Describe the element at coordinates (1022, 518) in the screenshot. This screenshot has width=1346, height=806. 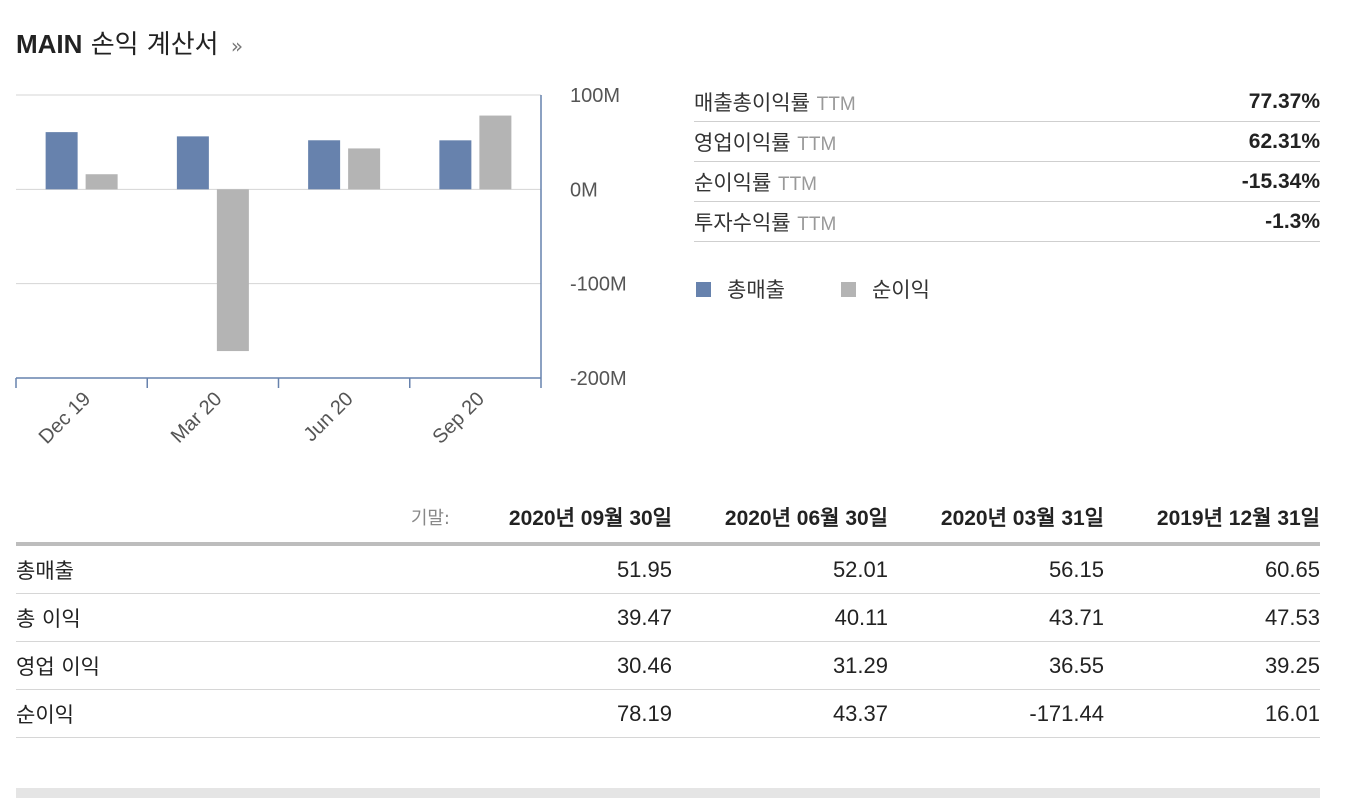
I see `column-header: 2020년 03월 31일` at that location.